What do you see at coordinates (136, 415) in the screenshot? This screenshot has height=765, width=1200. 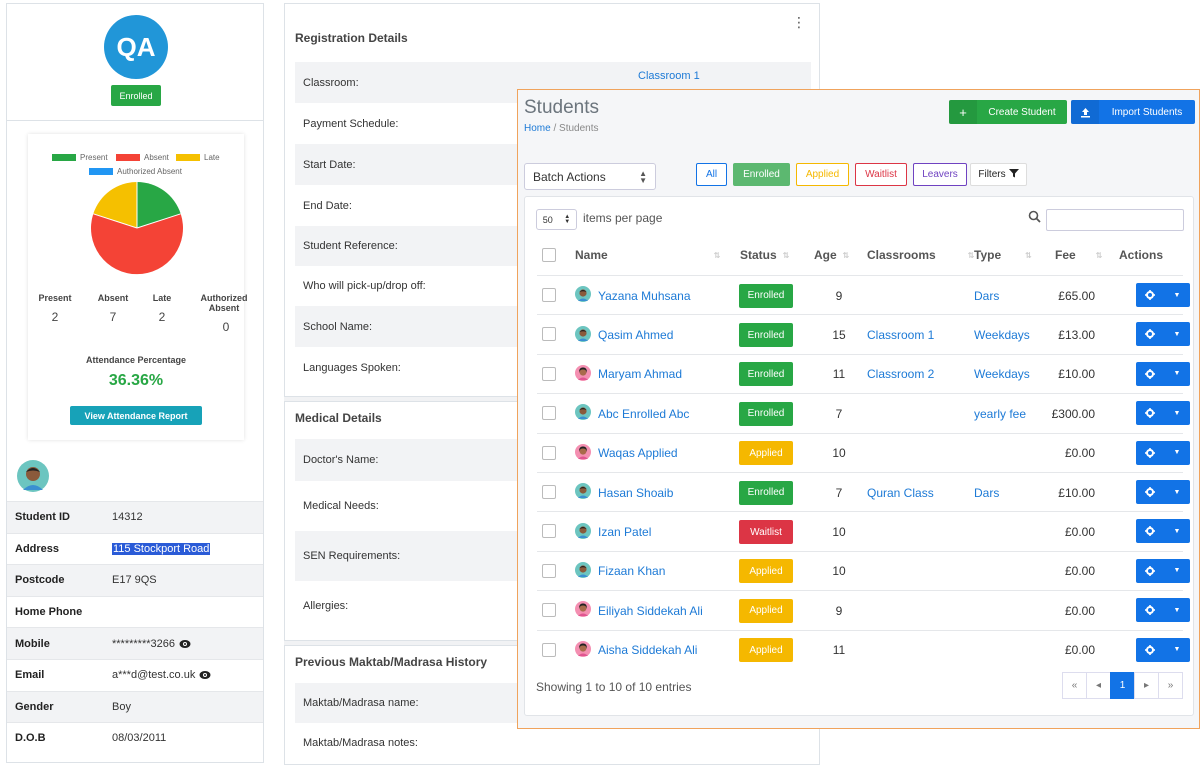 I see `view-attendance-report-button: View Attendance Report` at bounding box center [136, 415].